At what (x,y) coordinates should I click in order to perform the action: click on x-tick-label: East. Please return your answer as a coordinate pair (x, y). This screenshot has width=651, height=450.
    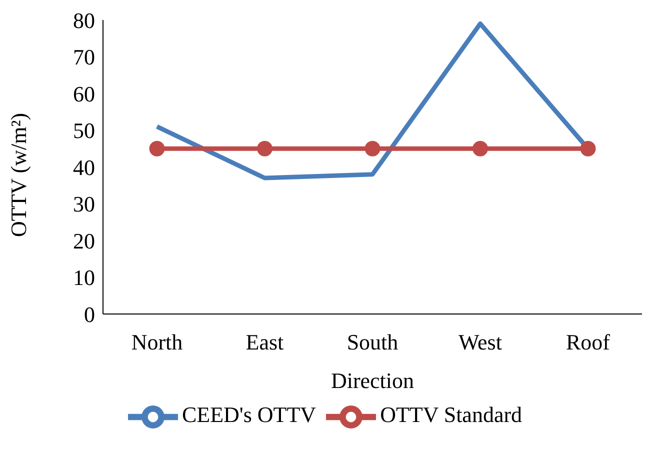
    Looking at the image, I should click on (265, 342).